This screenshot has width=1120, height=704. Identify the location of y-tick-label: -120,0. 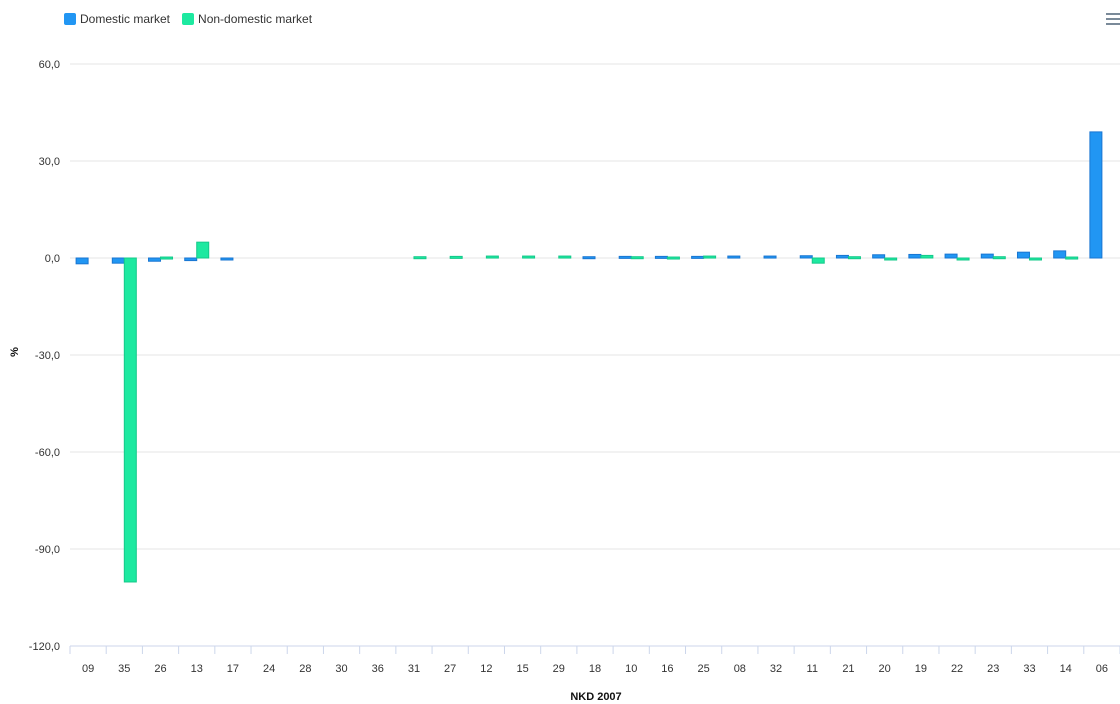
(44, 647).